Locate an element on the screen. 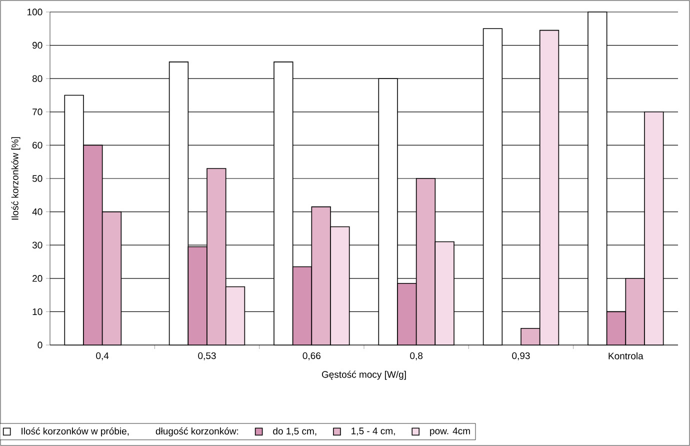 The image size is (690, 446). x-axis-title: Gęstość mocy [W/g] is located at coordinates (364, 375).